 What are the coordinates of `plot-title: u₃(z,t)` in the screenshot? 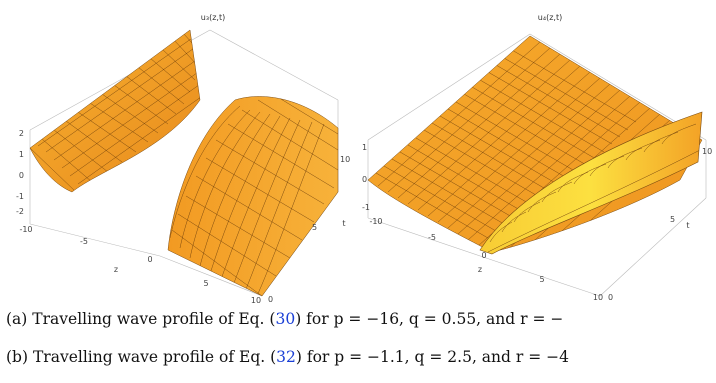 It's located at (213, 17).